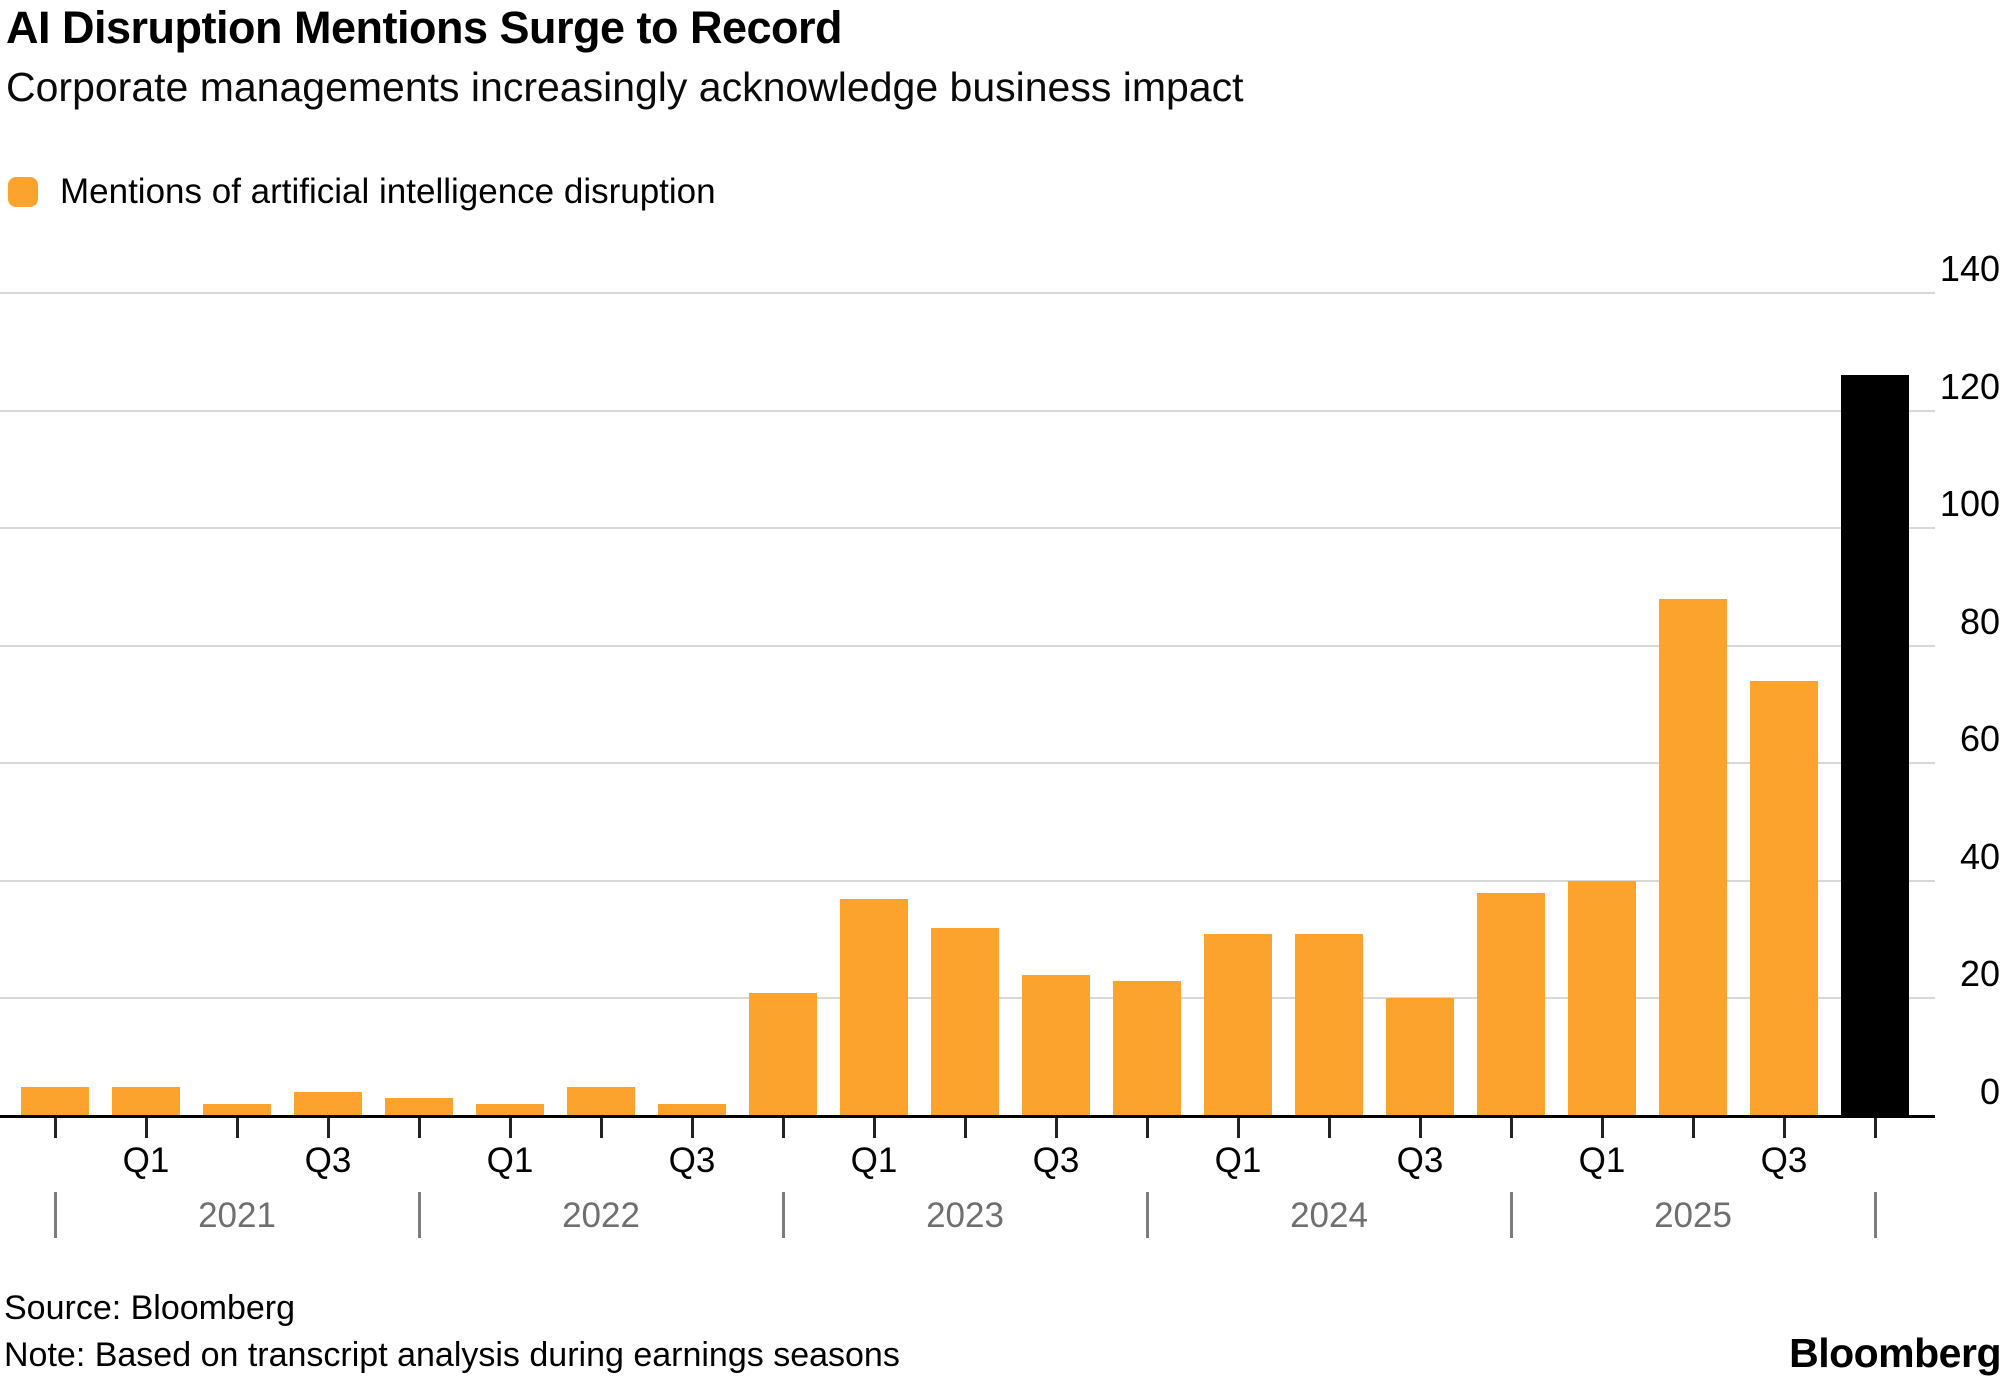 This screenshot has width=2005, height=1383. I want to click on bar-2023-q2, so click(965, 1021).